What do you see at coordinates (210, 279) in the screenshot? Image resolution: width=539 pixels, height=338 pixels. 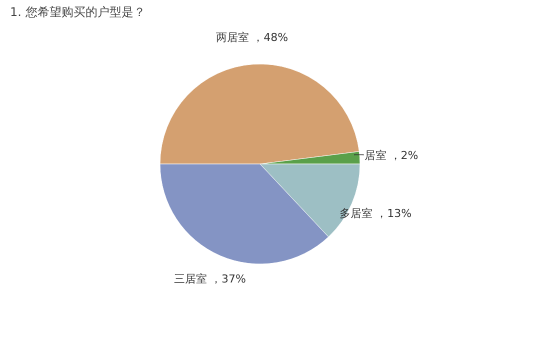 I see `slice-label: 三居室 ，37%` at bounding box center [210, 279].